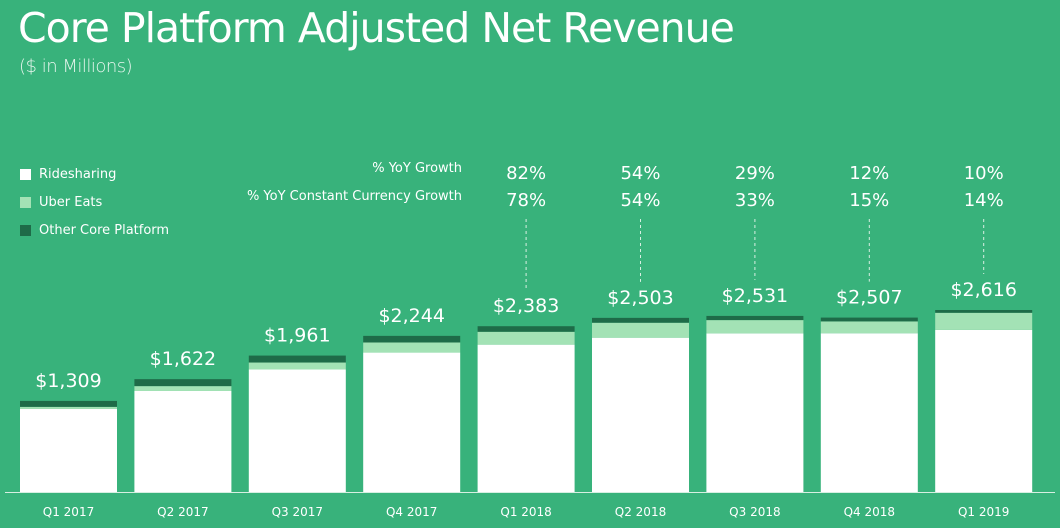 This screenshot has height=528, width=1060. Describe the element at coordinates (754, 512) in the screenshot. I see `x-tick-label: Q3 2018` at that location.